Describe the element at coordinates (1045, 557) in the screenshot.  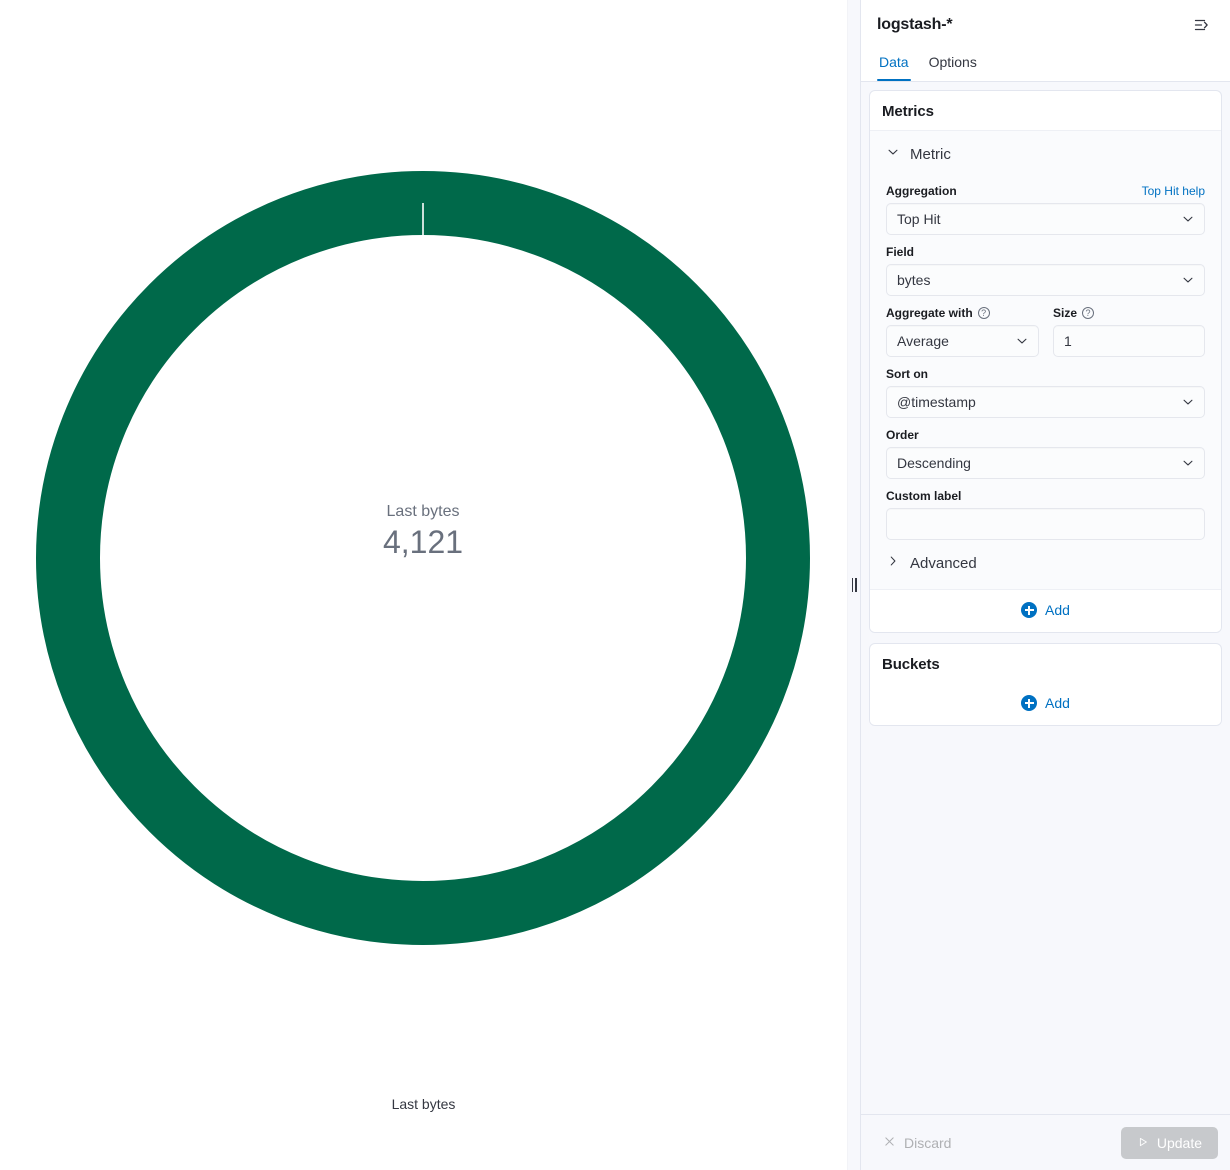
I see `advanced-accordion-header: Advanced` at that location.